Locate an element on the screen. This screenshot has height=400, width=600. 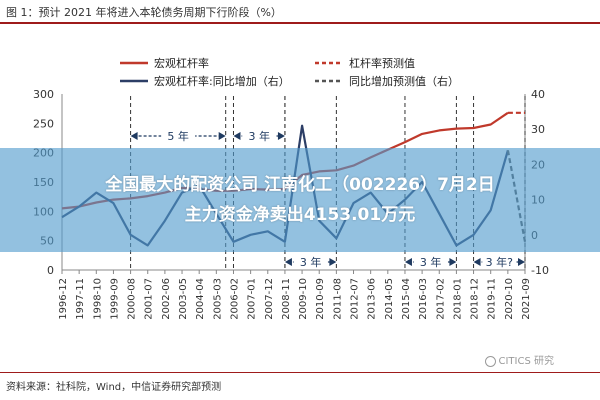
y-right-tick-label: 40 is located at coordinates (538, 94).